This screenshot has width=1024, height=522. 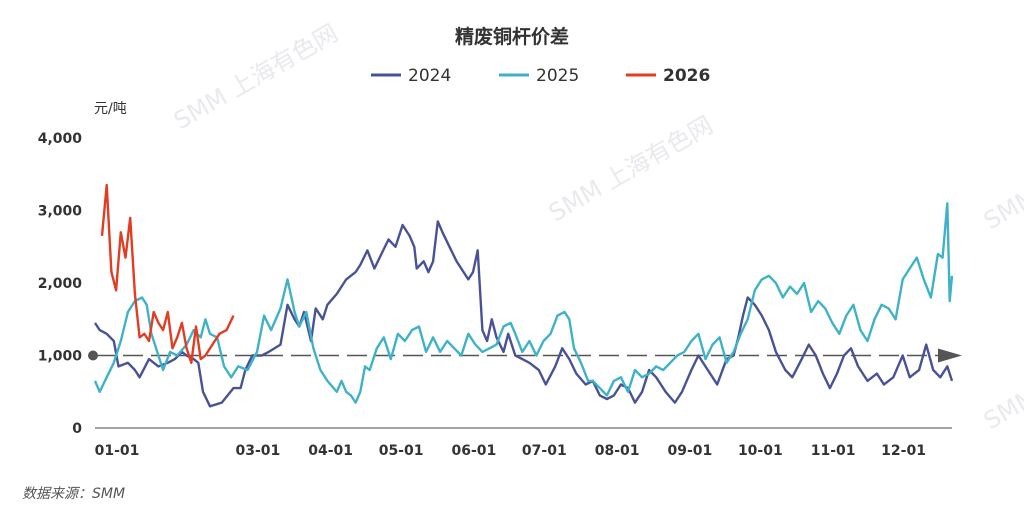 I want to click on x-tick-label: 11-01, so click(x=833, y=451).